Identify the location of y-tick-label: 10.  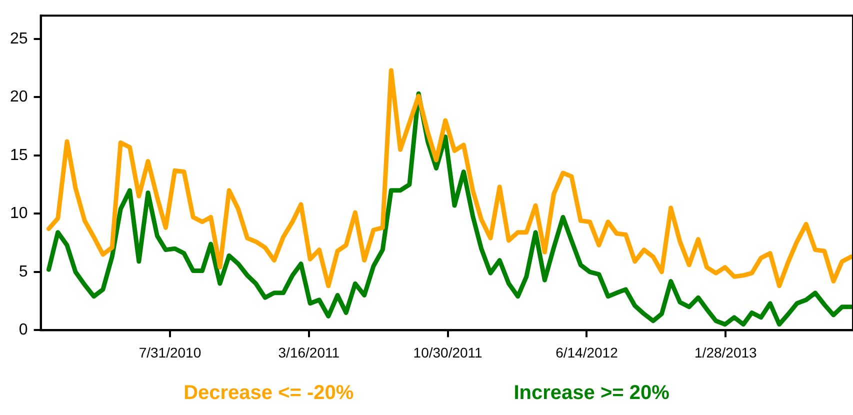
(19, 213).